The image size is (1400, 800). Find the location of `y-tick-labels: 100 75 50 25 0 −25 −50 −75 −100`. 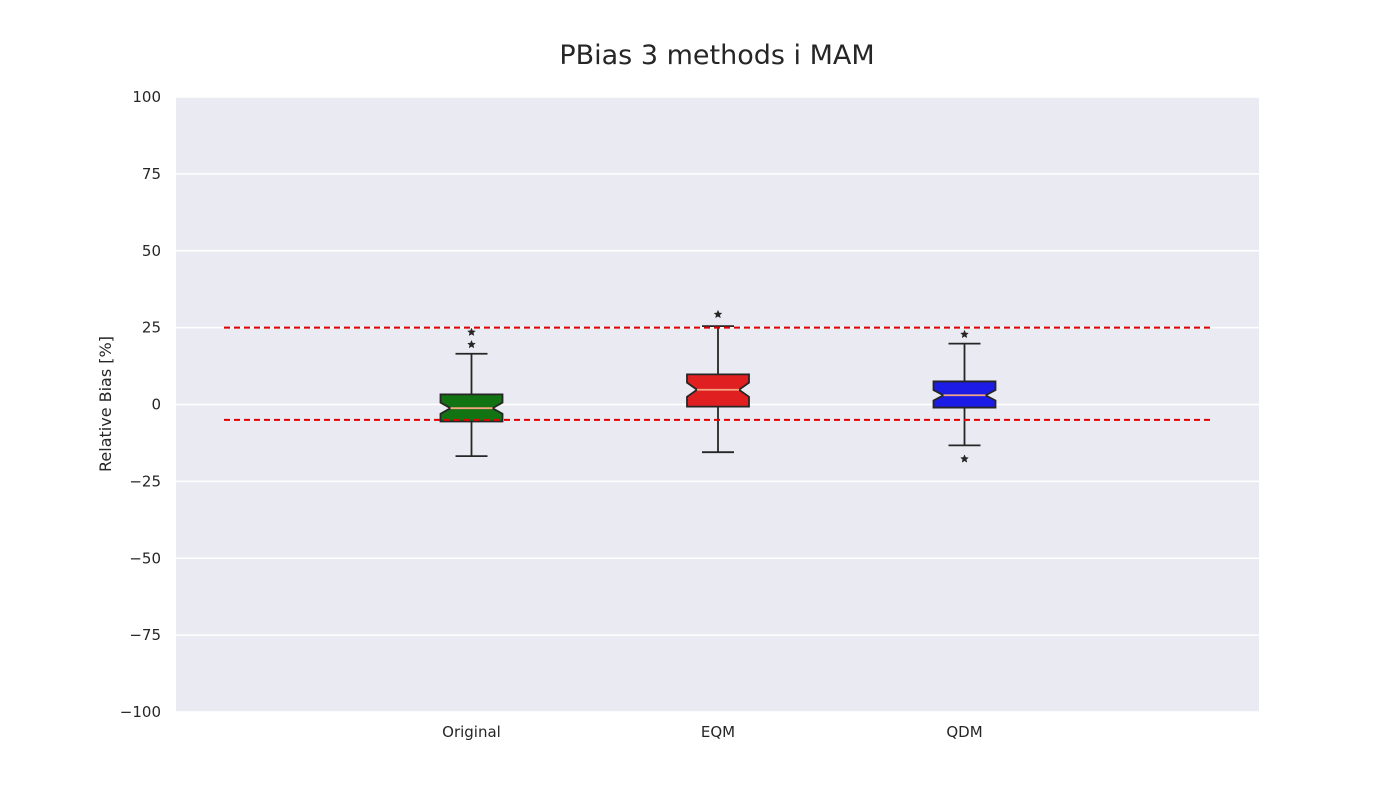

y-tick-labels: 100 75 50 25 0 −25 −50 −75 −100 is located at coordinates (140, 404).